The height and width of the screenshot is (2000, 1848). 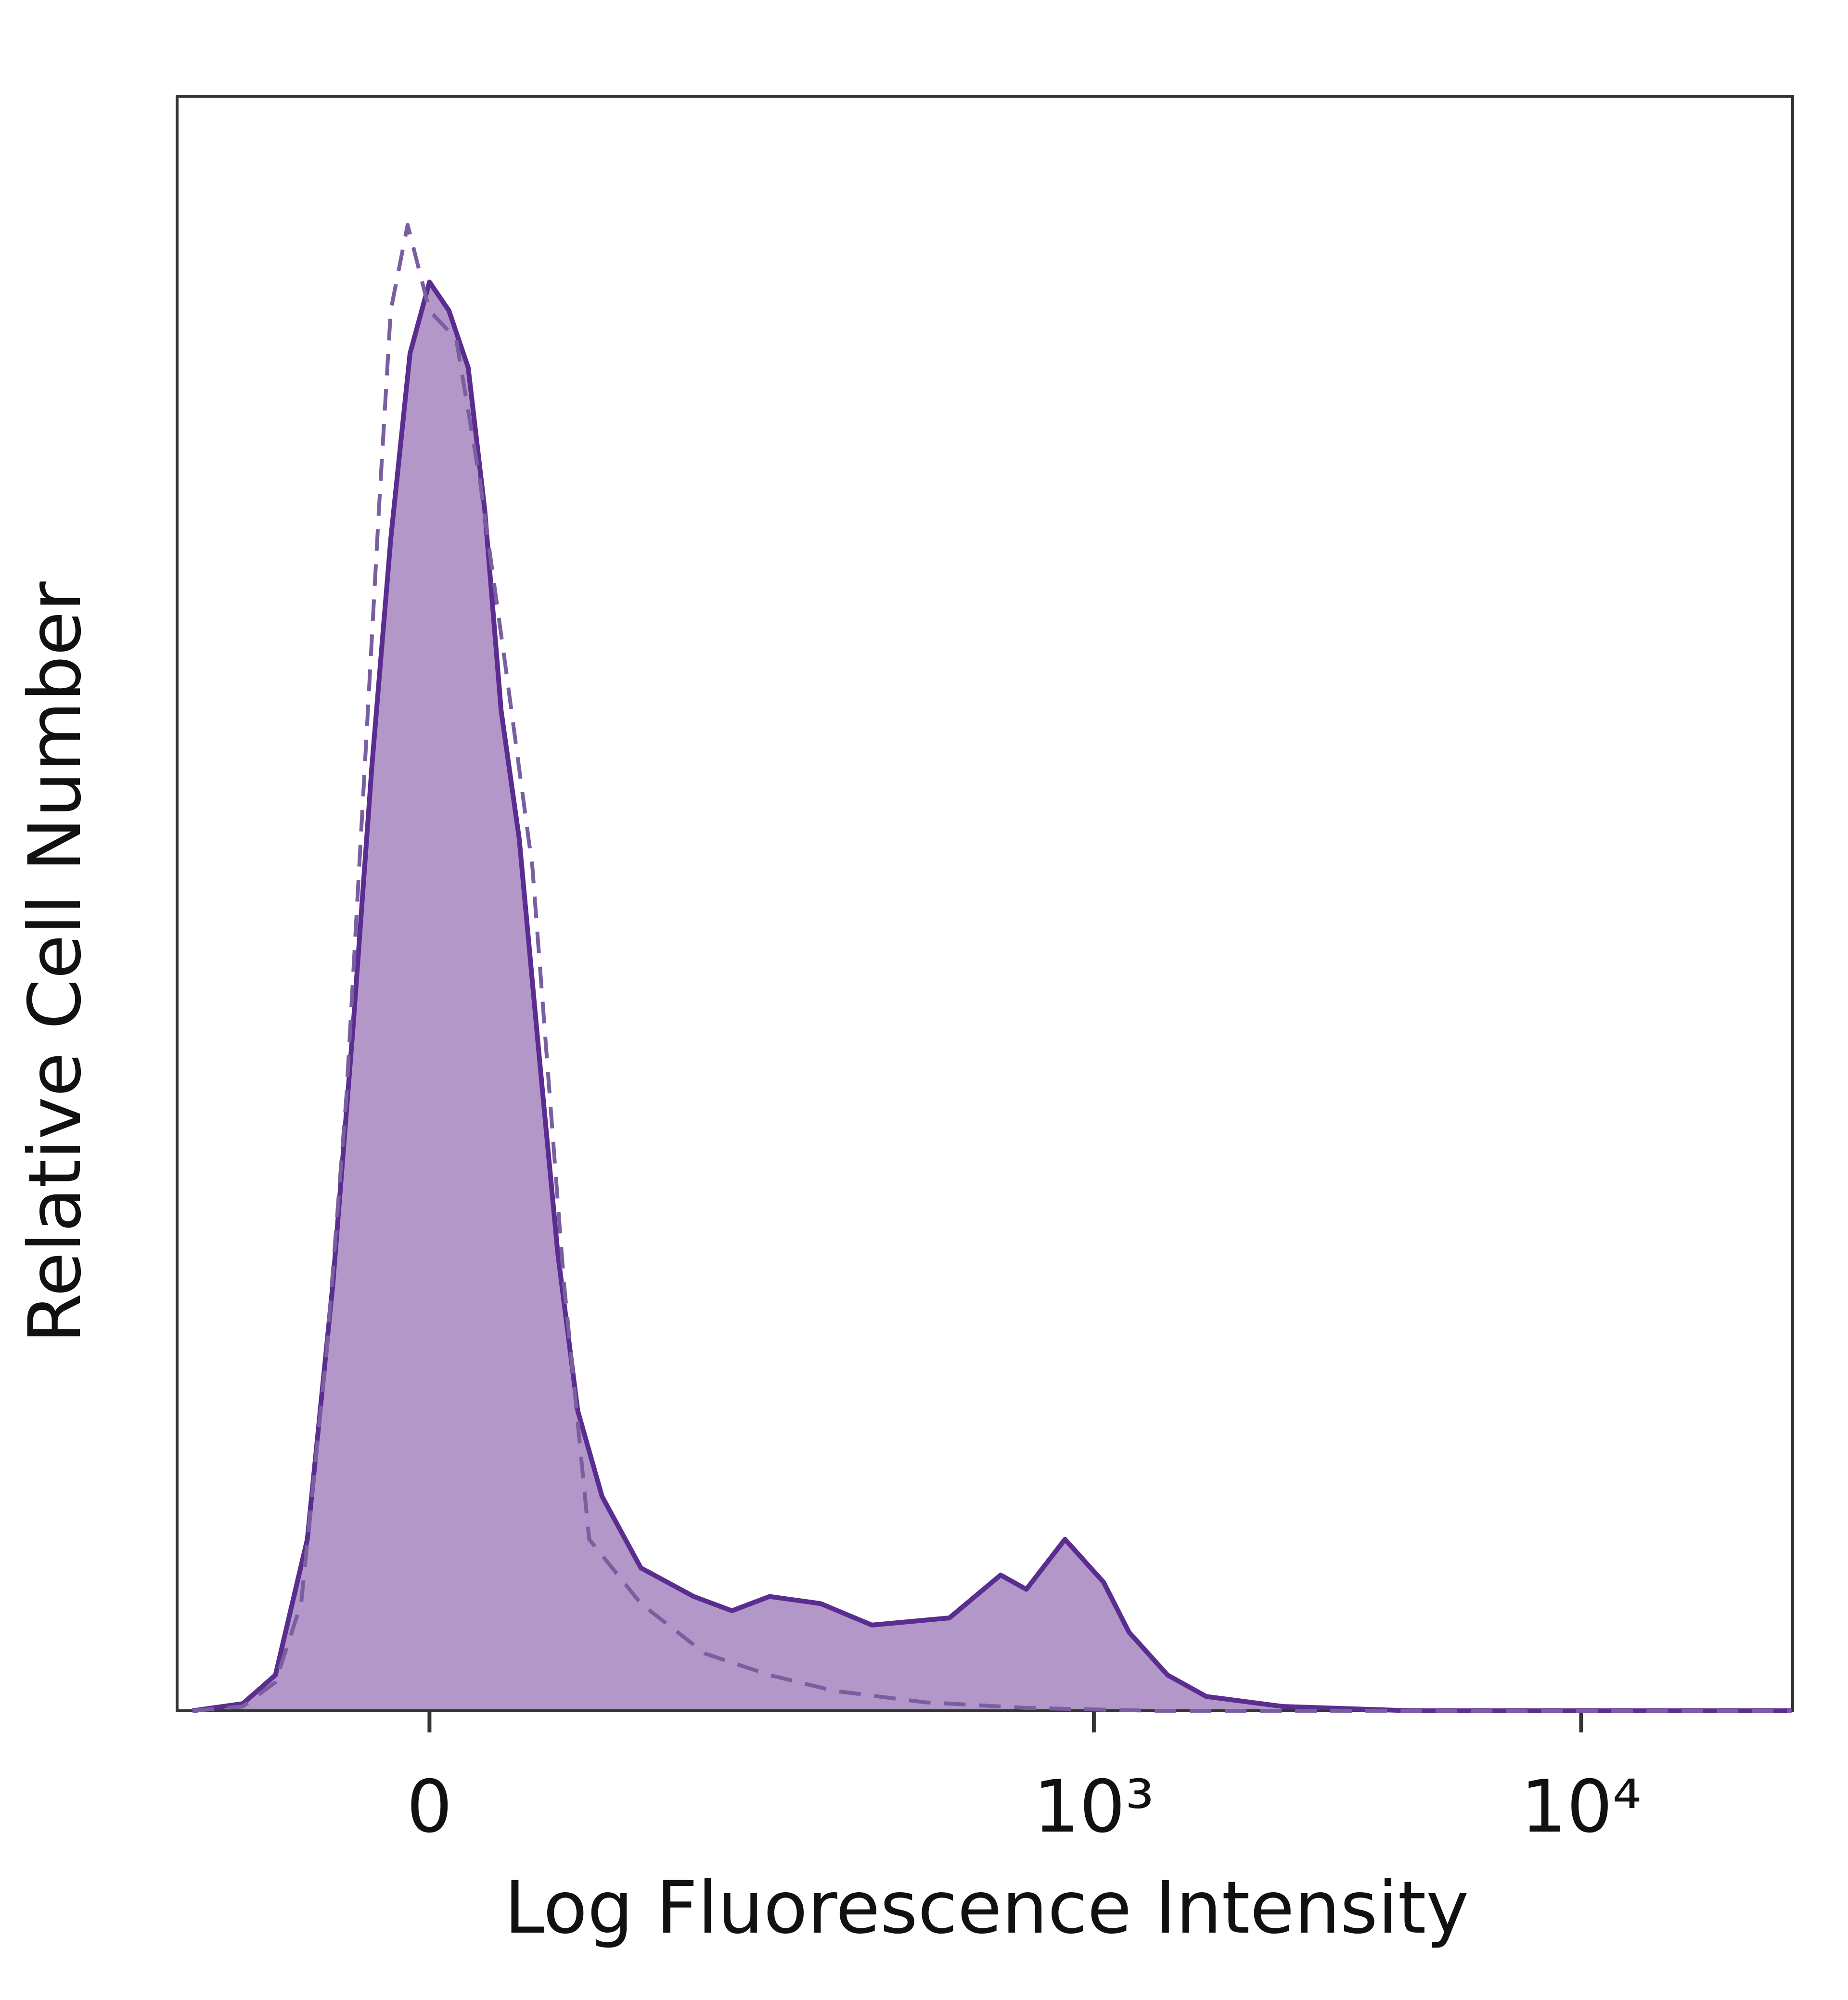 What do you see at coordinates (986, 1908) in the screenshot?
I see `x-axis-label: Log Fluorescence Intensity` at bounding box center [986, 1908].